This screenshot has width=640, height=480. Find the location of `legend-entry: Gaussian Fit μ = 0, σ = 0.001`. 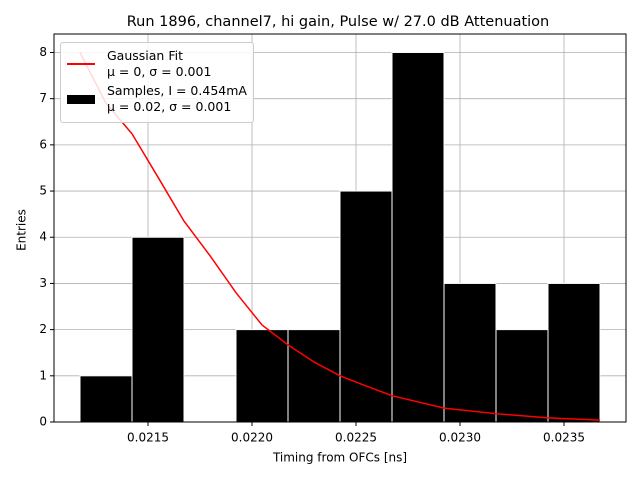

legend-entry: Gaussian Fit μ = 0, σ = 0.001 is located at coordinates (157, 64).